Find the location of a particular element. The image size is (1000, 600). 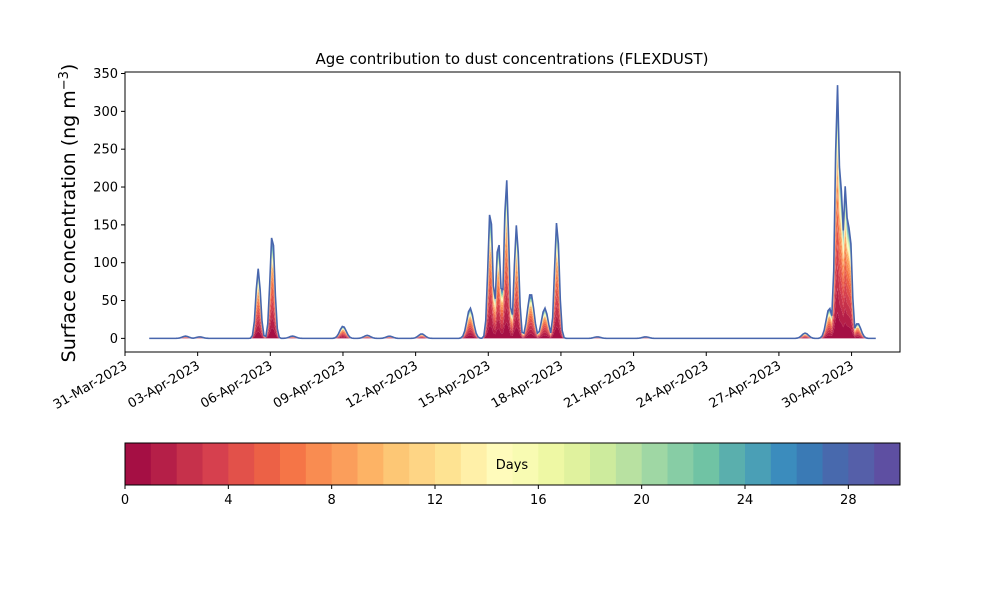

colorbar-label: Days is located at coordinates (512, 465).